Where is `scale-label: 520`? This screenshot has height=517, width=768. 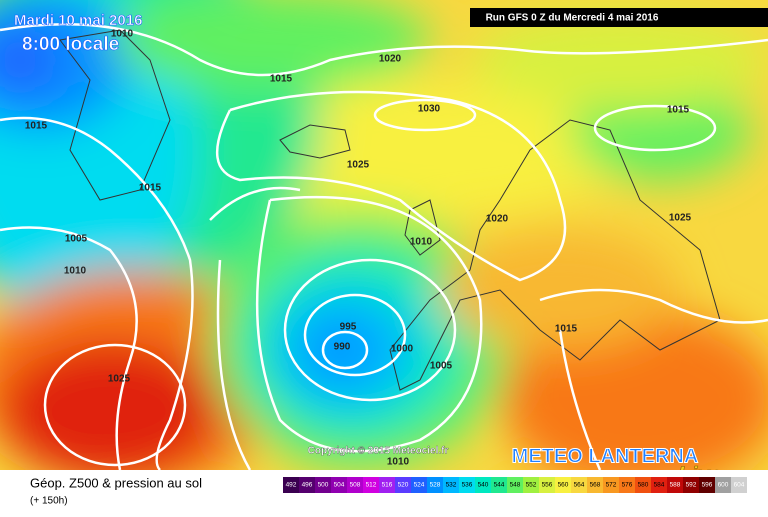
scale-label: 520 is located at coordinates (403, 485).